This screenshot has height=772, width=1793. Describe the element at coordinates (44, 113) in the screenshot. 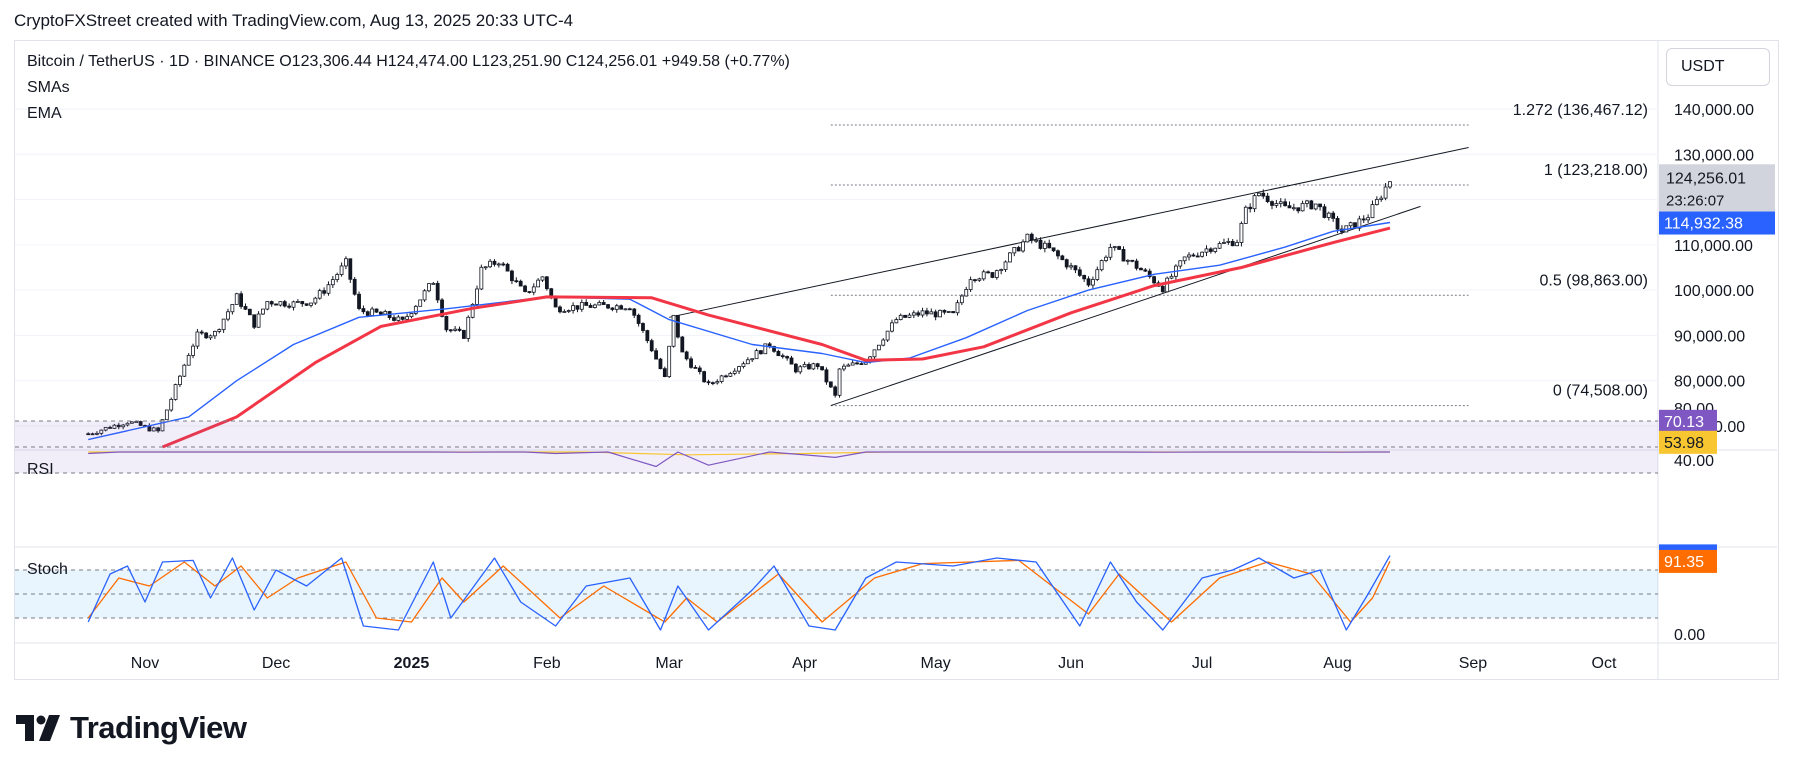

I see `ema-legend: EMA` at that location.